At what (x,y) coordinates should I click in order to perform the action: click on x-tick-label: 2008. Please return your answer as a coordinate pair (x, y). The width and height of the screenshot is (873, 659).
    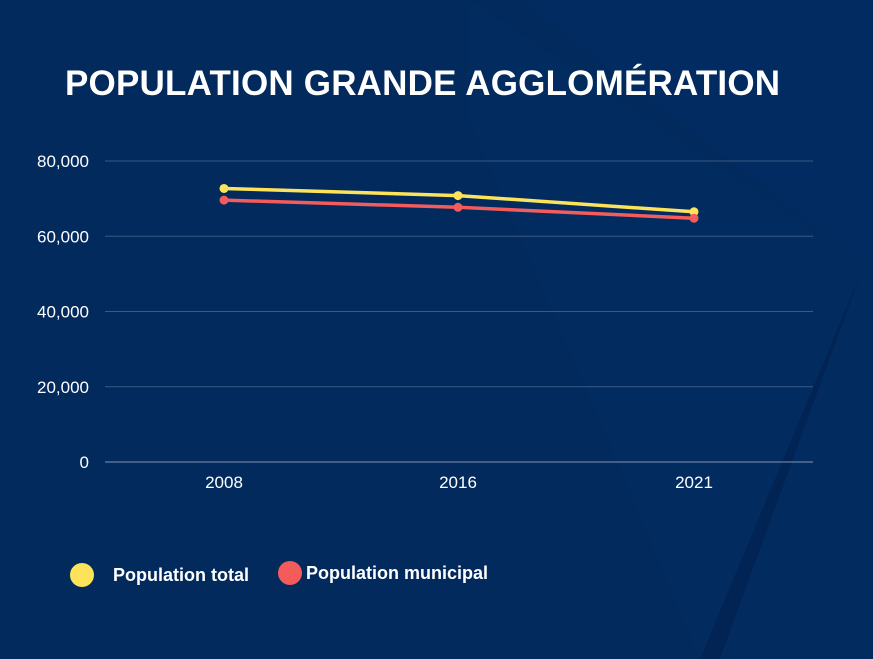
    Looking at the image, I should click on (224, 482).